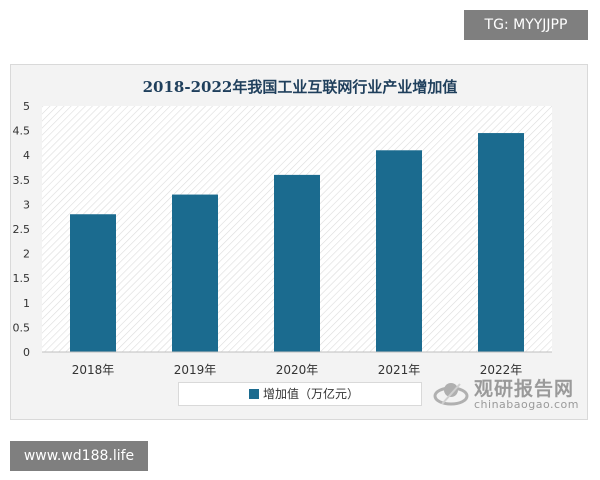 This screenshot has height=480, width=600. I want to click on bar-2021年, so click(399, 251).